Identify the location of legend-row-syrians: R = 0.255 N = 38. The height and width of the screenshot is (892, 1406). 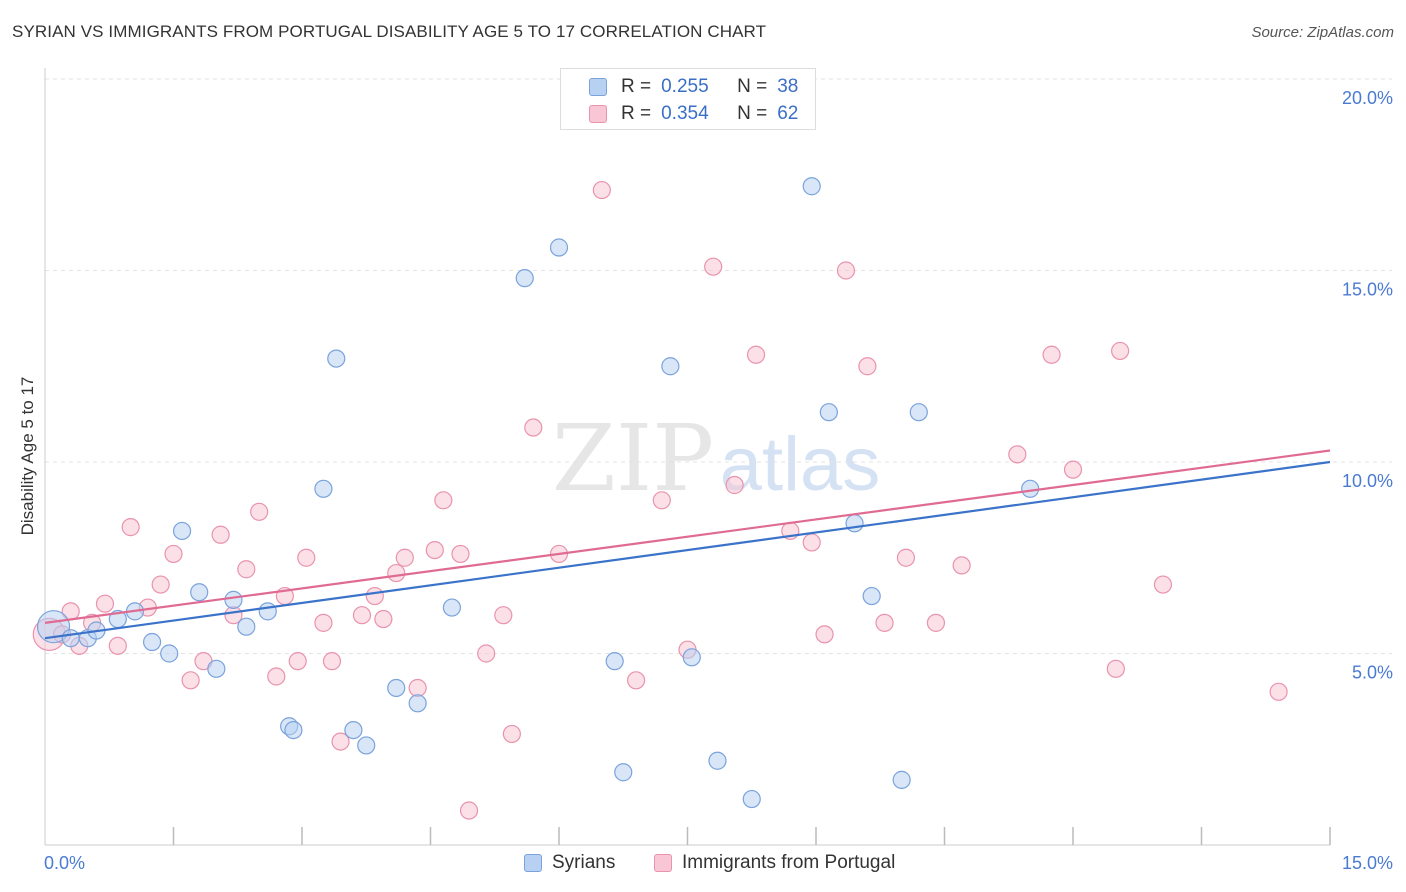
(679, 87).